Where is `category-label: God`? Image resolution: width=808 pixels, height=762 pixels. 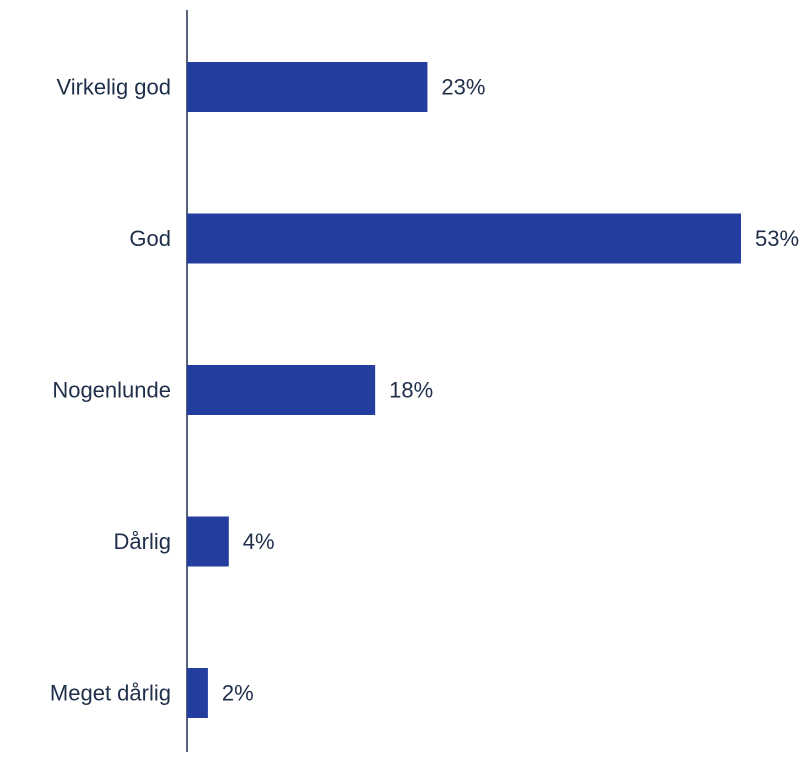
category-label: God is located at coordinates (150, 238).